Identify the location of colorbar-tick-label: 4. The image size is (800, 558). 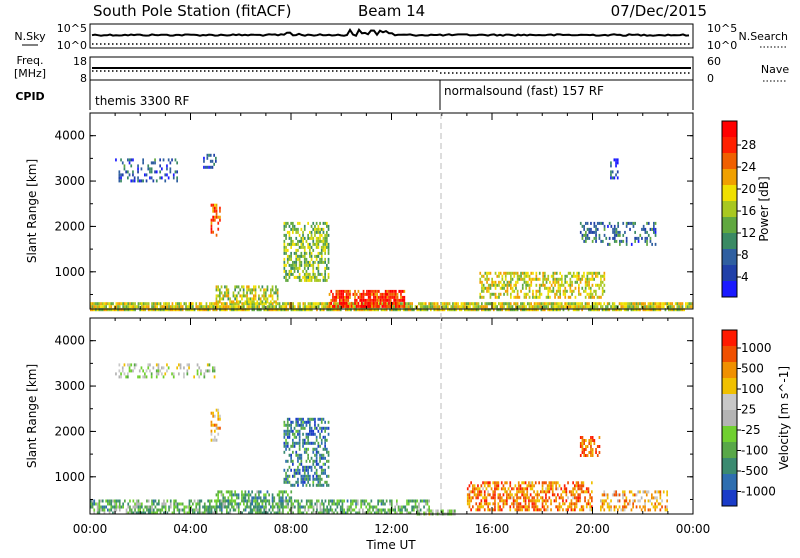
(745, 277).